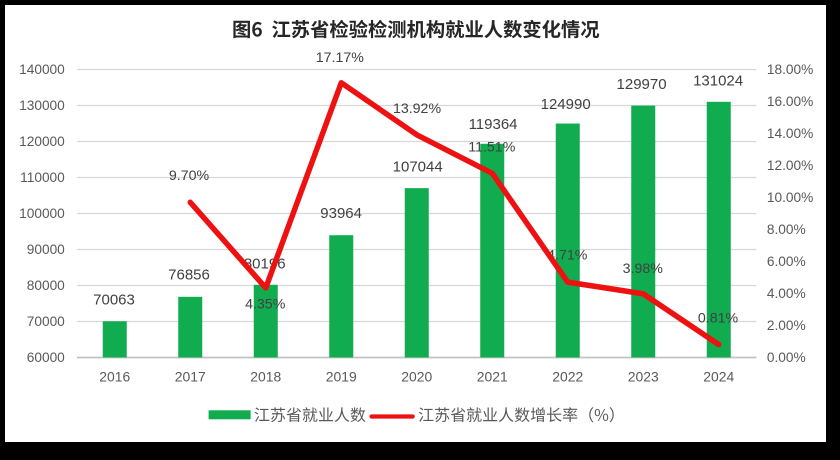 Image resolution: width=840 pixels, height=460 pixels. Describe the element at coordinates (642, 84) in the screenshot. I see `svg-text: 129970` at that location.